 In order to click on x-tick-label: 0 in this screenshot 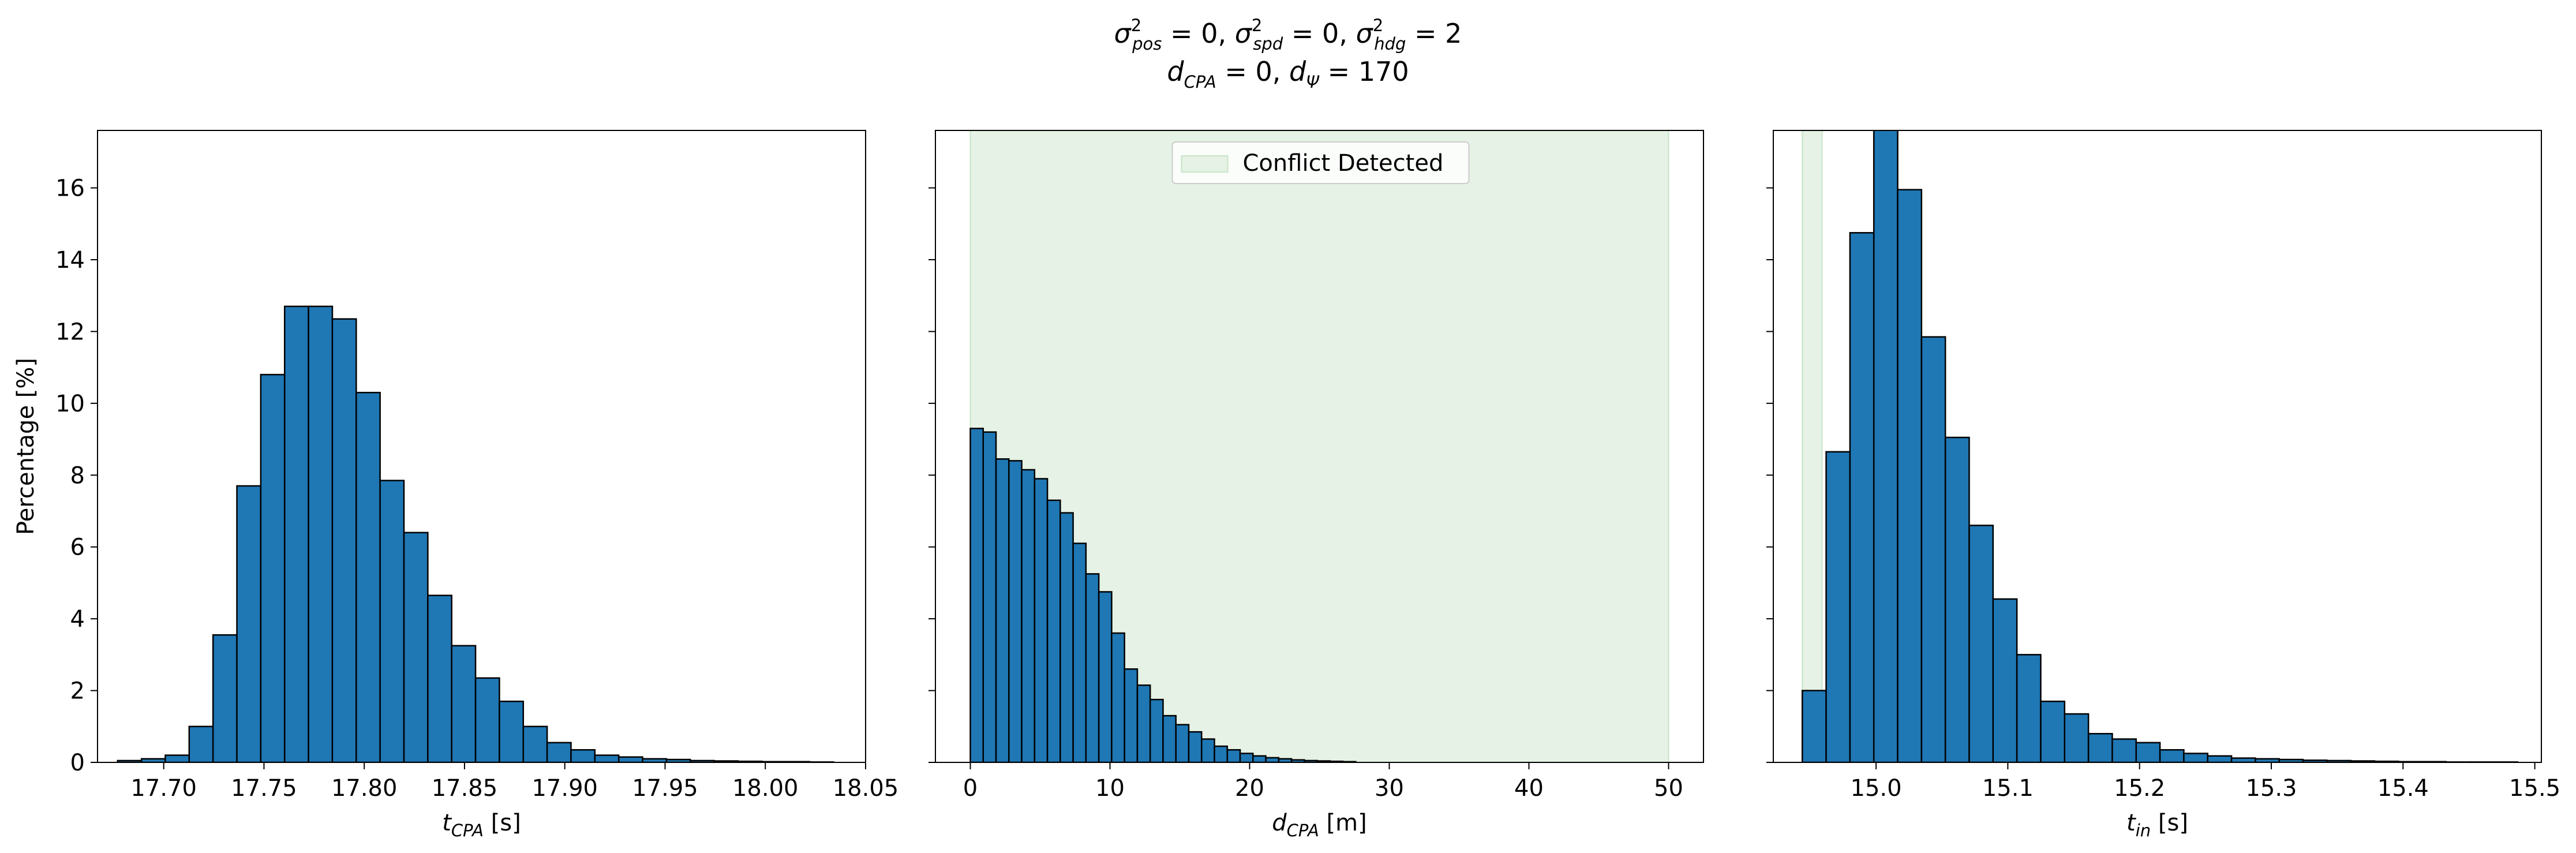, I will do `click(970, 788)`.